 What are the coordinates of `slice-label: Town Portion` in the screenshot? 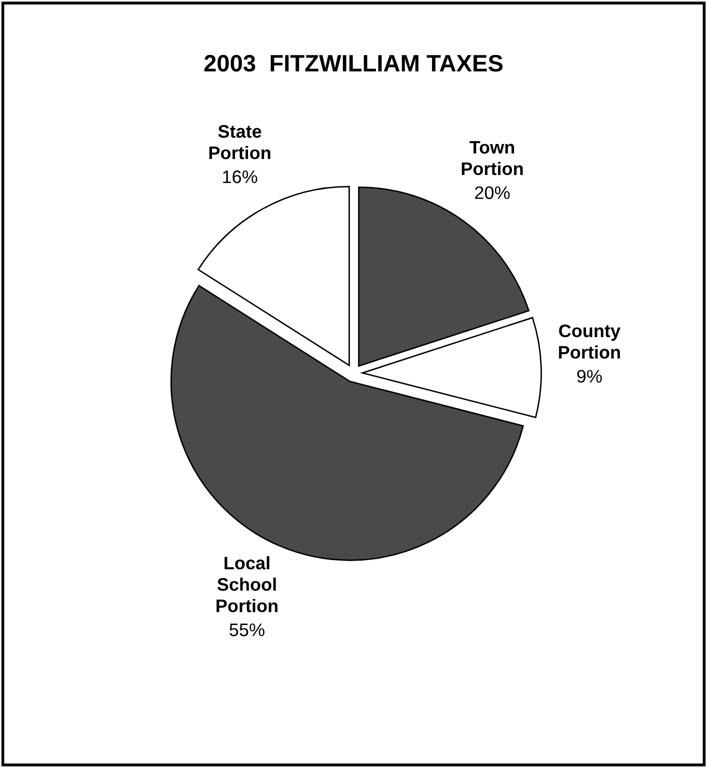 It's located at (492, 158).